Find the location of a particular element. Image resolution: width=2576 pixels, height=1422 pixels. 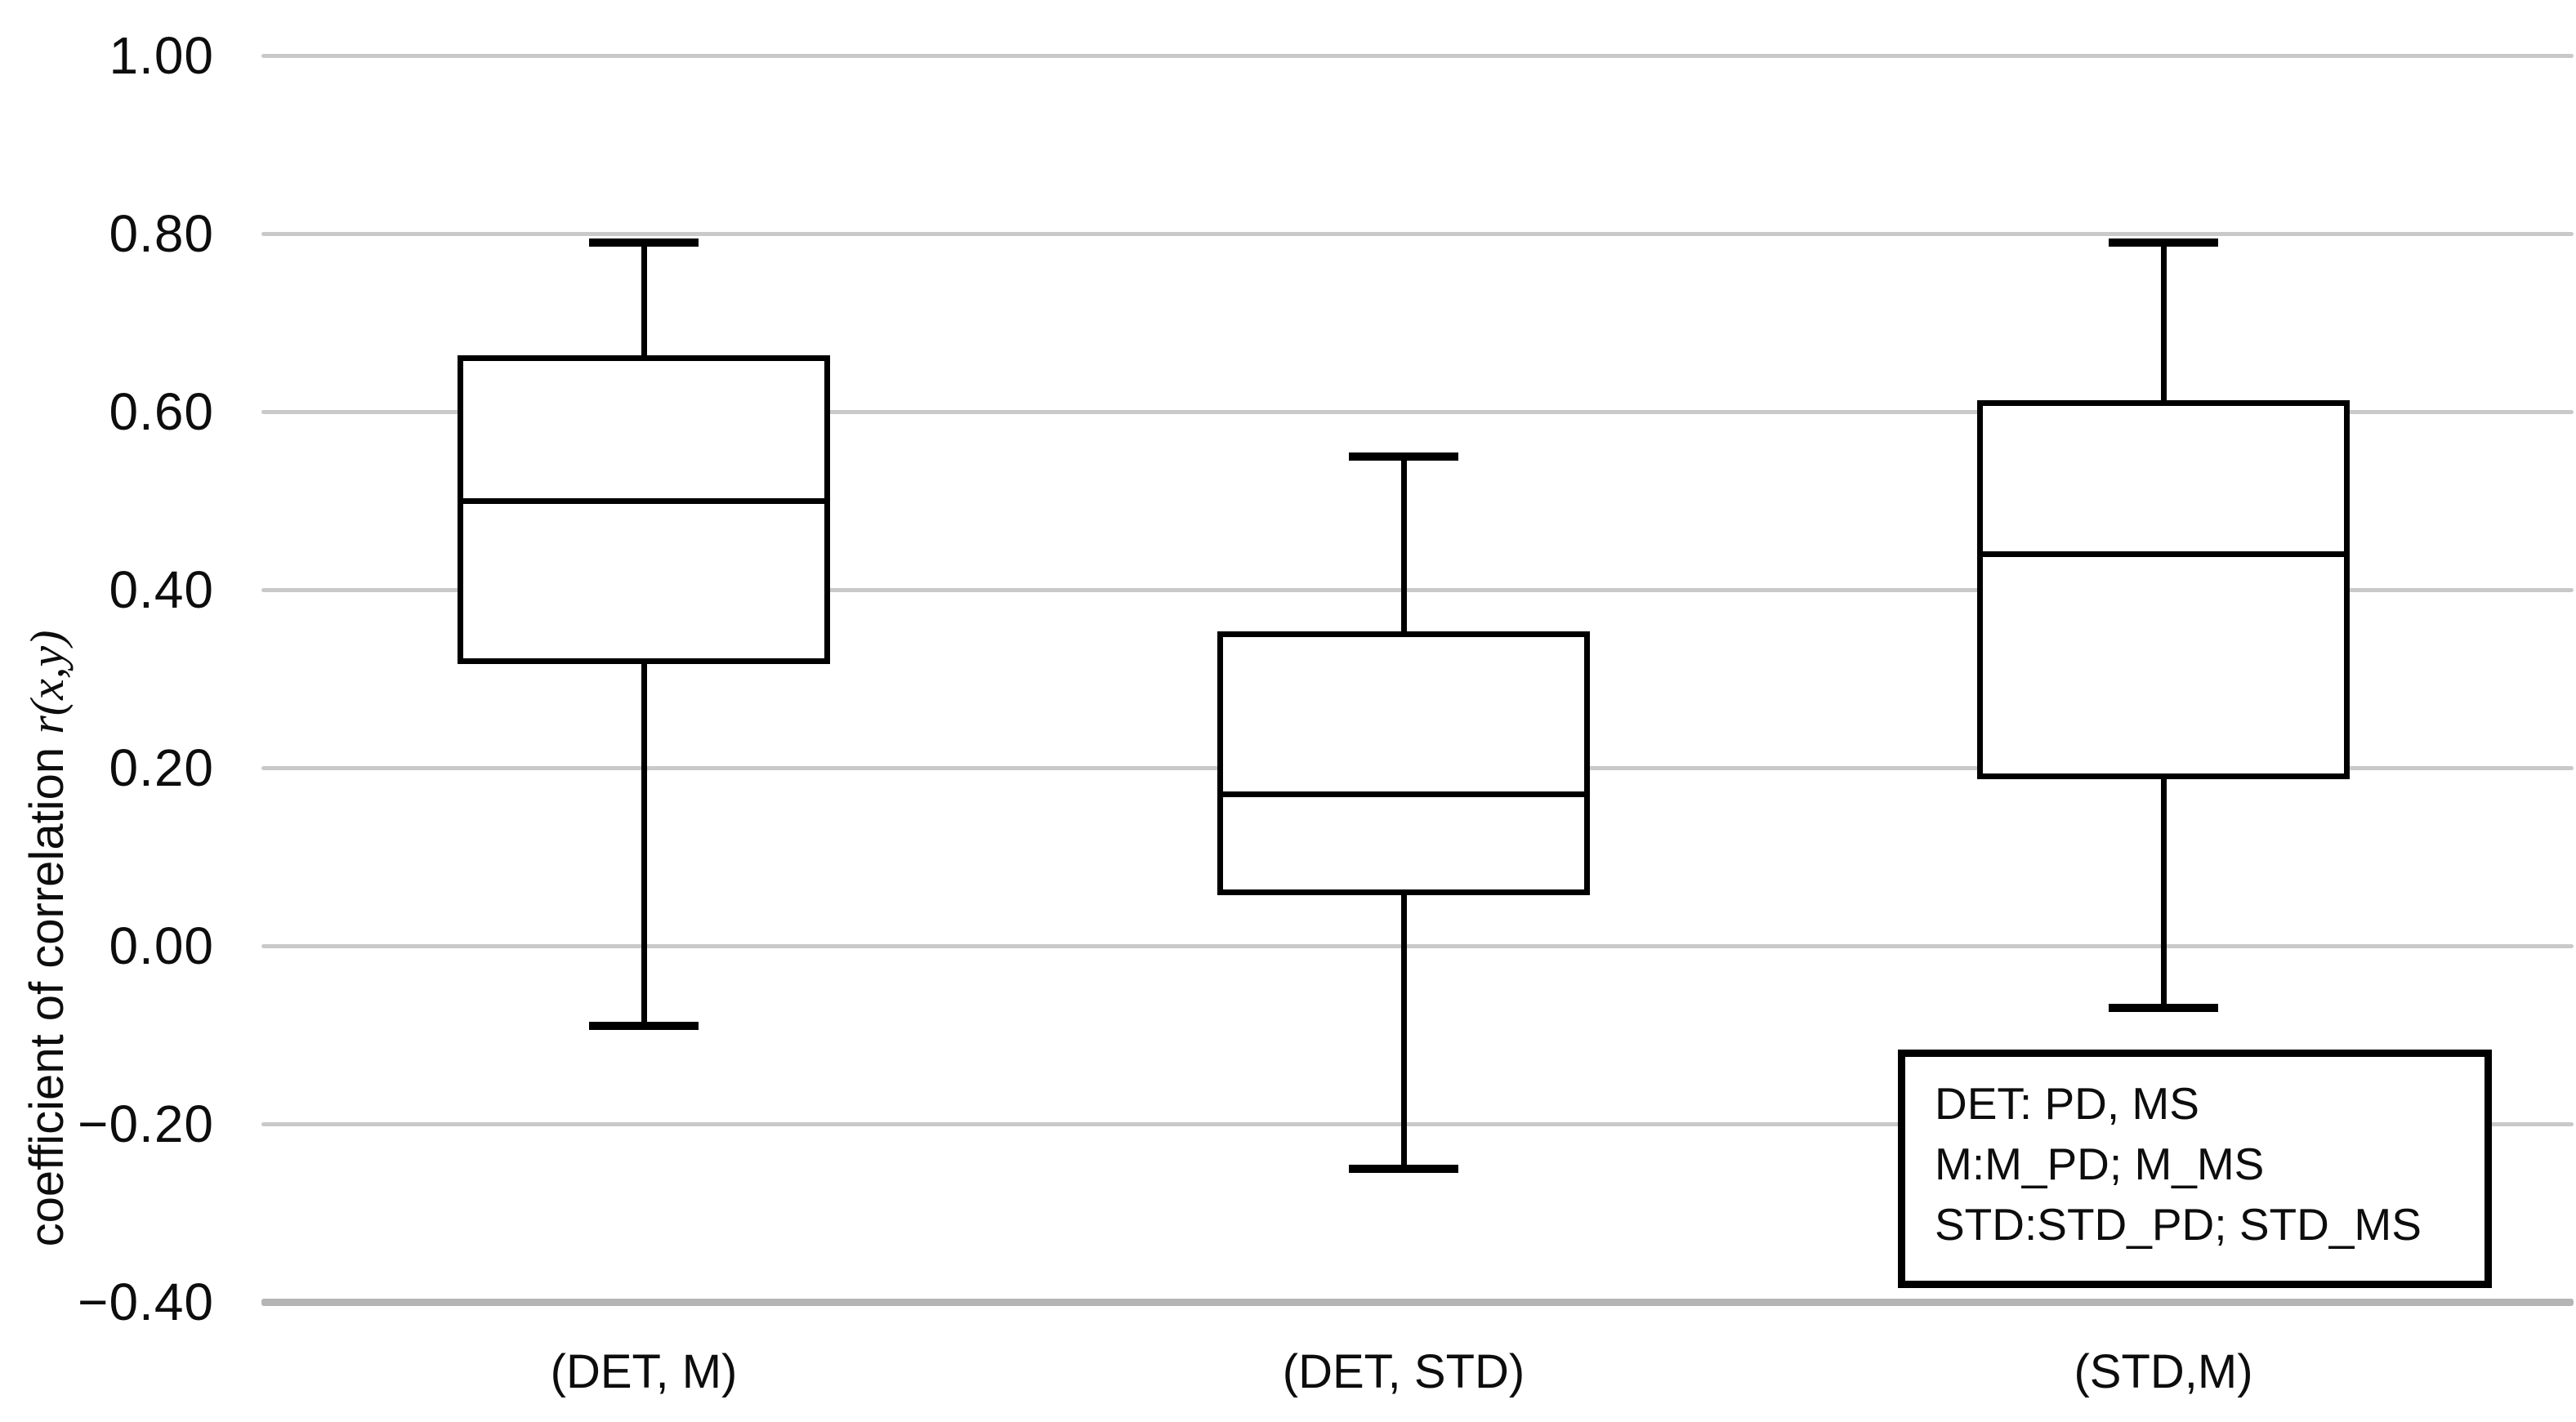

legend-line: M:M_PD; M_MS is located at coordinates (2100, 1164).